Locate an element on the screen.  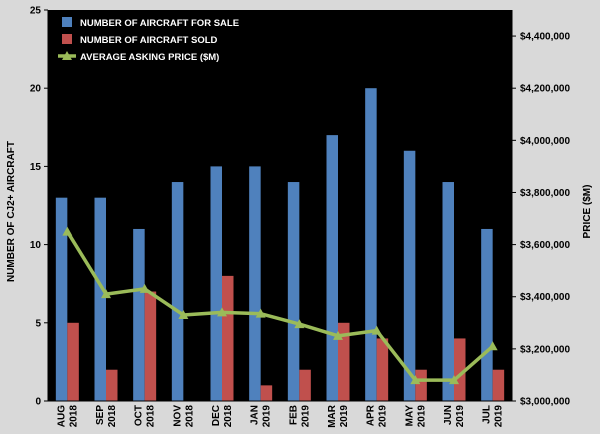
x-axis-tick-label: OCT2018 is located at coordinates (145, 416).